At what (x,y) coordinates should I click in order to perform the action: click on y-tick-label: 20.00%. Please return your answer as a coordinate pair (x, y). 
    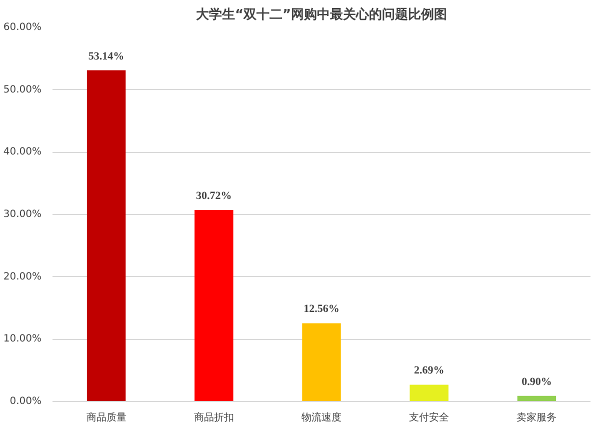
    Looking at the image, I should click on (22, 276).